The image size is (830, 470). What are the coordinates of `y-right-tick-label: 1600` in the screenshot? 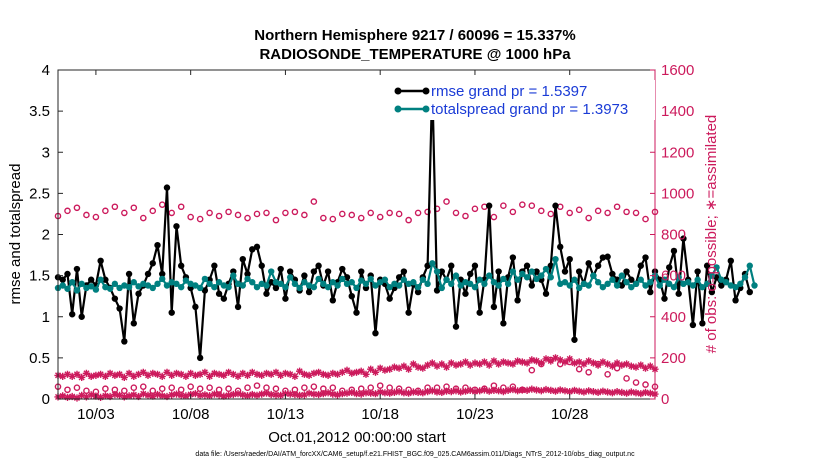 It's located at (677, 70).